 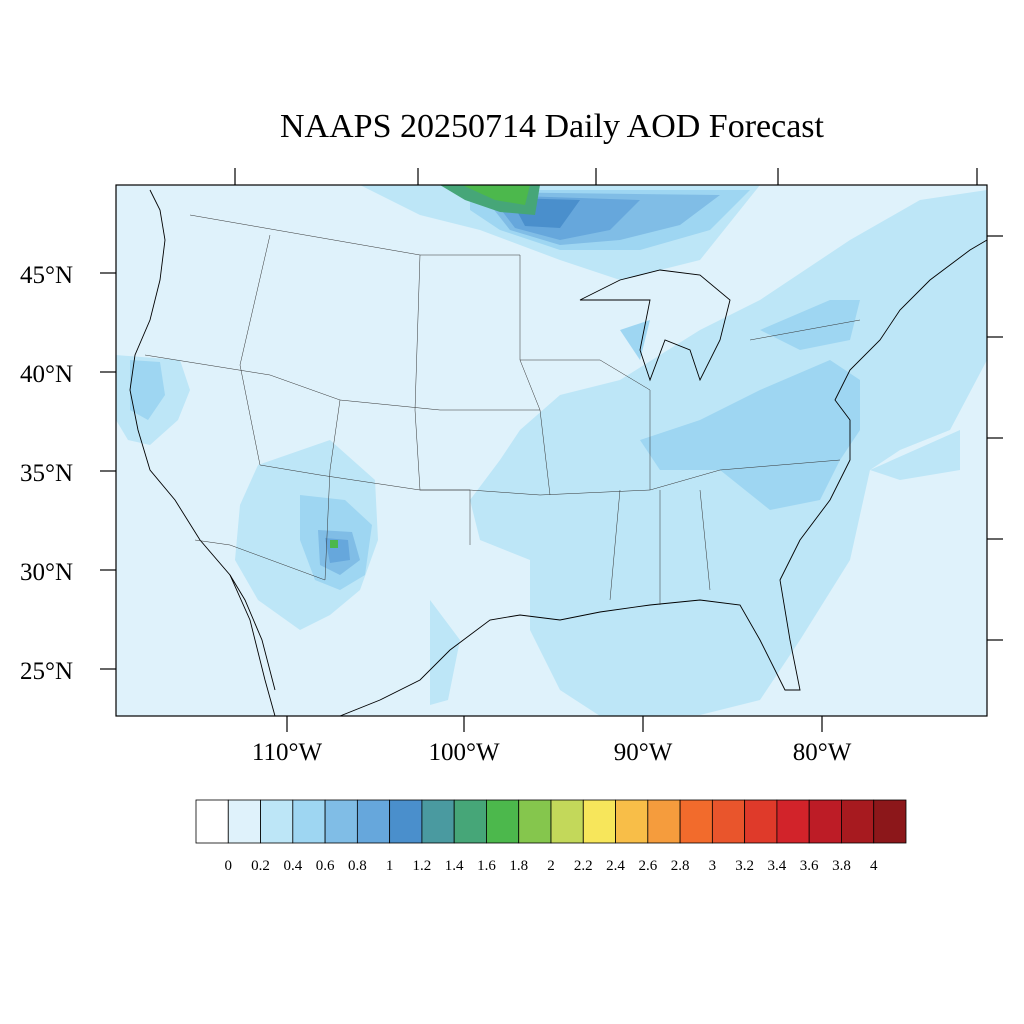 I want to click on colorbar-label: 1.8, so click(x=518, y=866).